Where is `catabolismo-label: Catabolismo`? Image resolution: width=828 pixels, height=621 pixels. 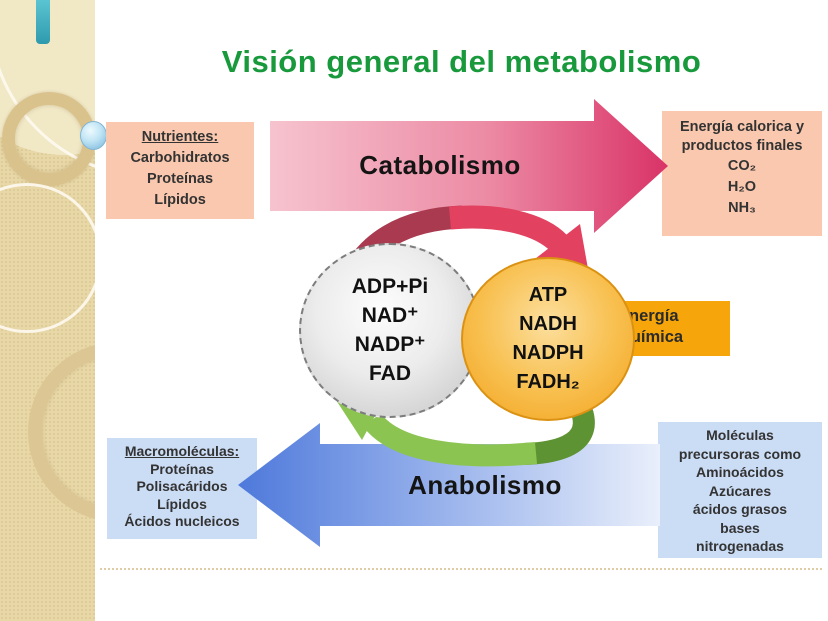 catabolismo-label: Catabolismo is located at coordinates (440, 165).